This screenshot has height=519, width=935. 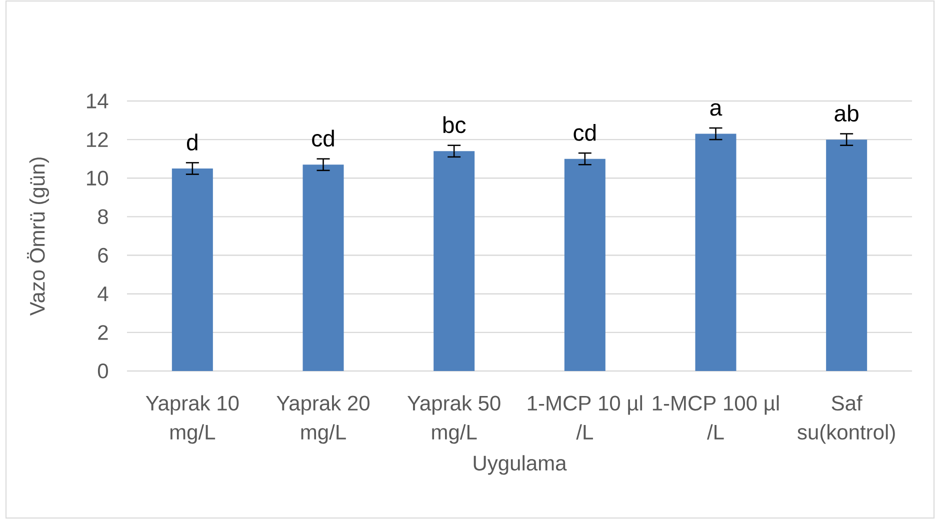 What do you see at coordinates (38, 237) in the screenshot?
I see `y-axis-title: Vazo Ömrü (gün)` at bounding box center [38, 237].